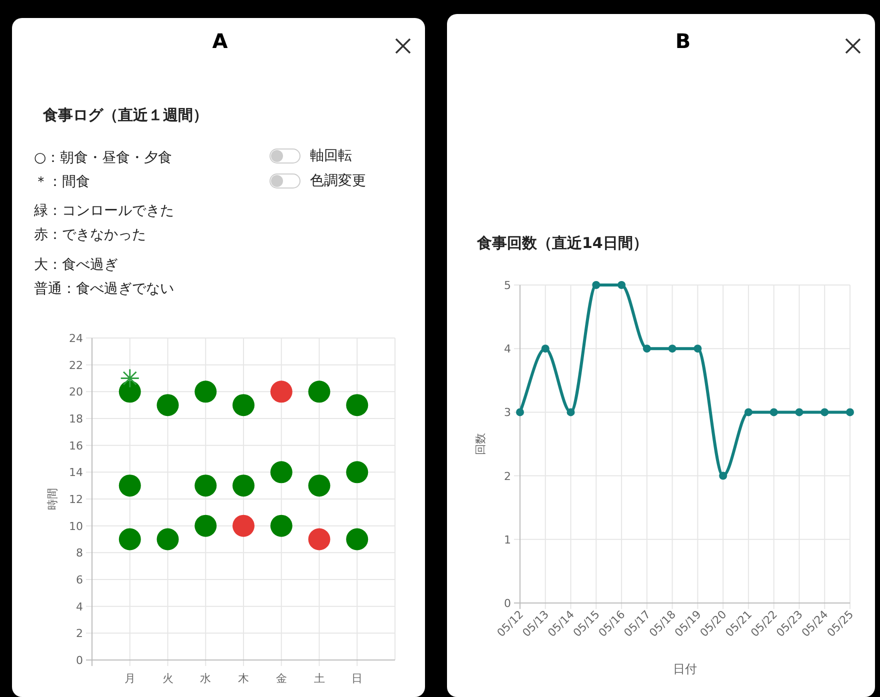  I want to click on y-tick-label: 20, so click(76, 392).